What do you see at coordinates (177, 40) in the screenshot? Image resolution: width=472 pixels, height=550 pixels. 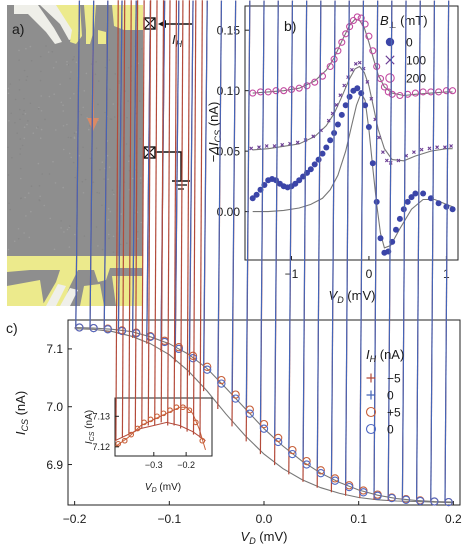 I see `current-label: IH` at bounding box center [177, 40].